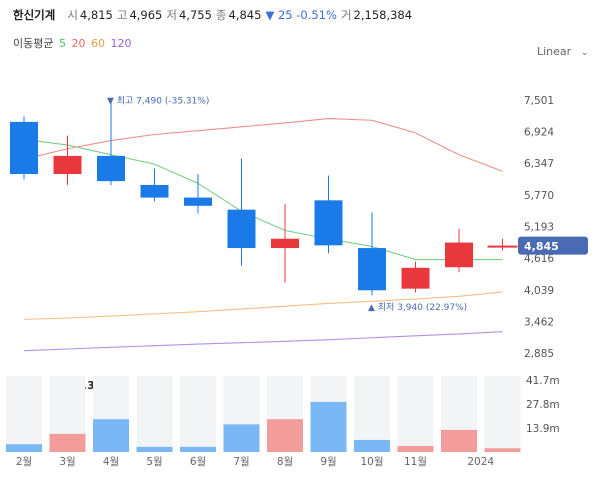 The width and height of the screenshot is (600, 484). What do you see at coordinates (111, 462) in the screenshot?
I see `x-tick-label: 4월` at bounding box center [111, 462].